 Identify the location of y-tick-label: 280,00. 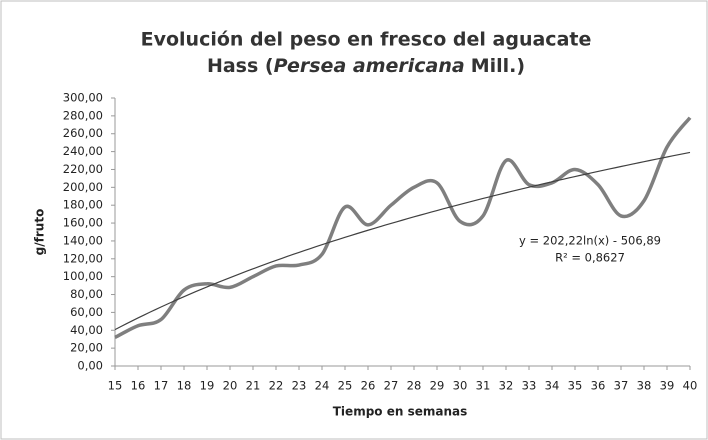
(83, 115).